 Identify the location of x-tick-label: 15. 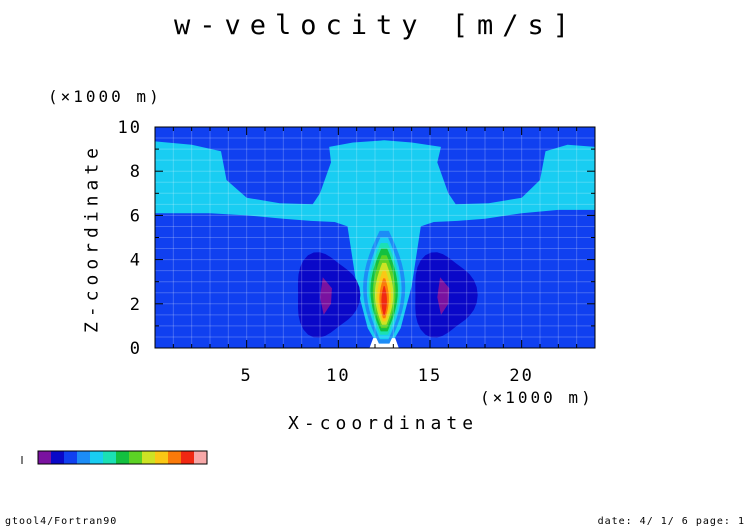
(430, 376).